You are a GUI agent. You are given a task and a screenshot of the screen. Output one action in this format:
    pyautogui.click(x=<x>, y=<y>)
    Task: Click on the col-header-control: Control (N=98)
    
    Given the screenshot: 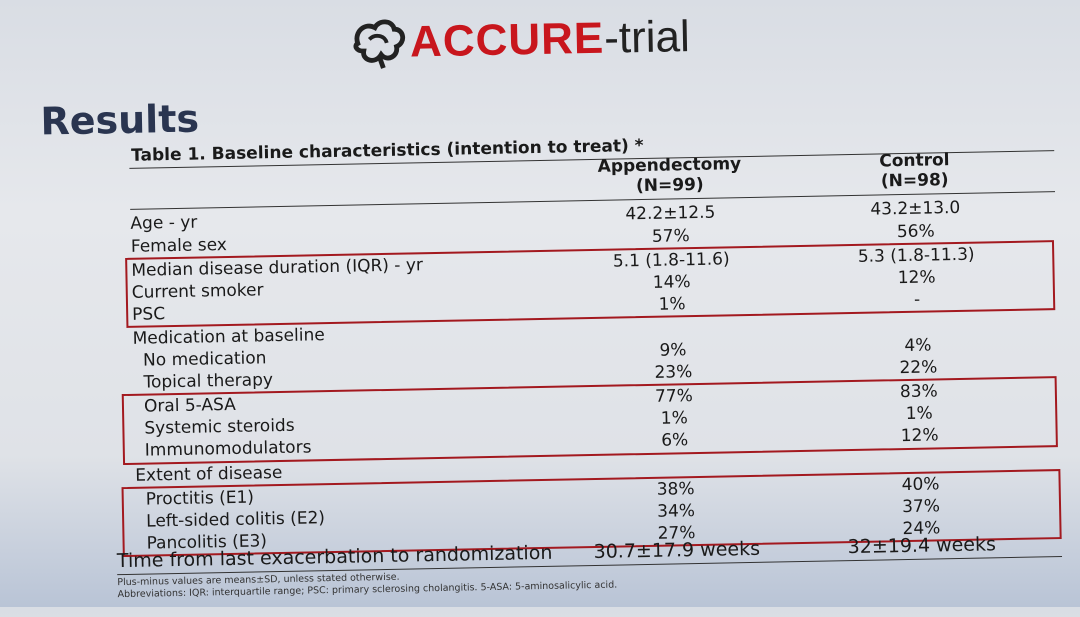 What is the action you would take?
    pyautogui.click(x=914, y=170)
    